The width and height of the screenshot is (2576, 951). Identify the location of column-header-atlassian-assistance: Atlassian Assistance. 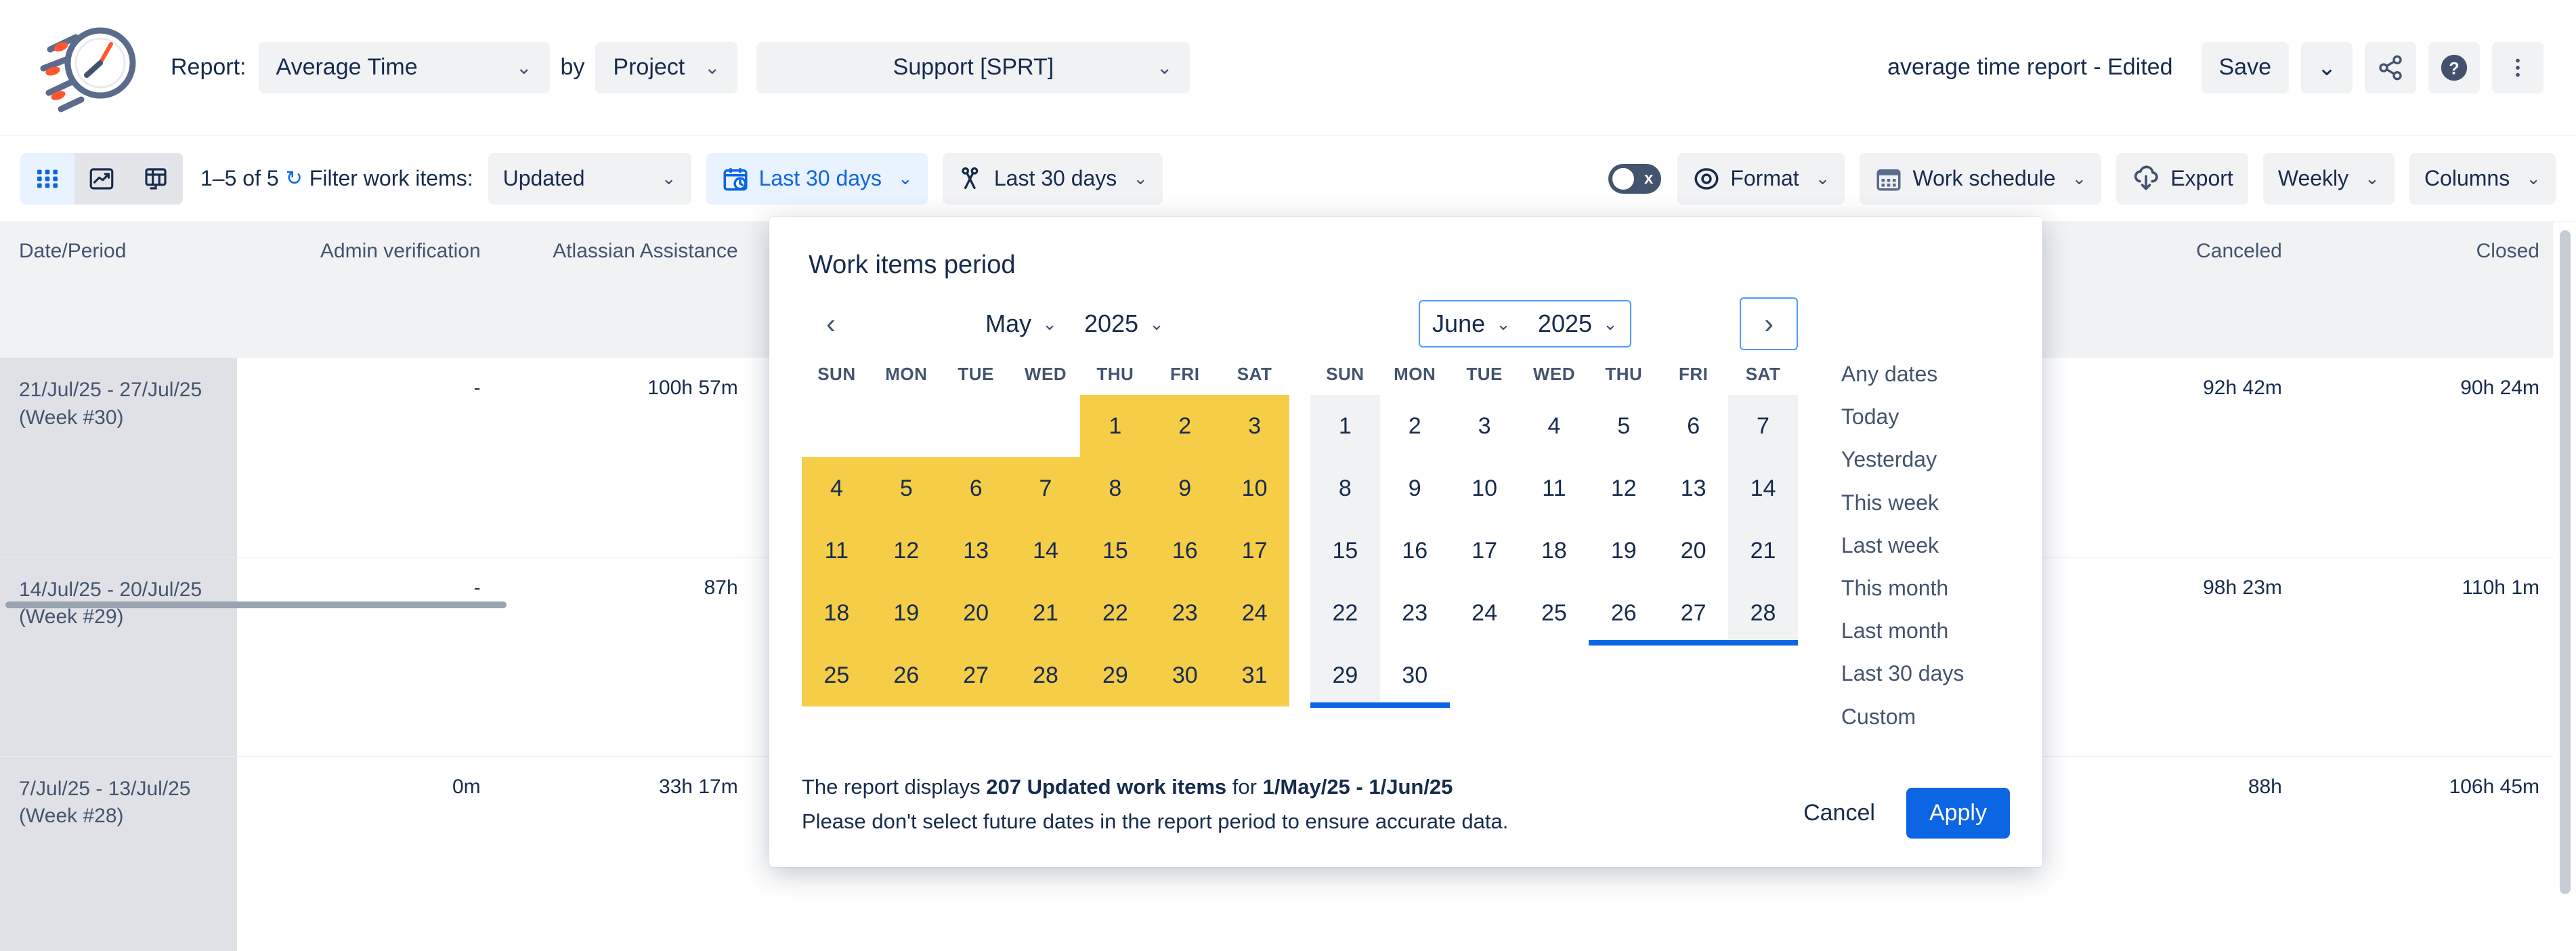
(623, 290).